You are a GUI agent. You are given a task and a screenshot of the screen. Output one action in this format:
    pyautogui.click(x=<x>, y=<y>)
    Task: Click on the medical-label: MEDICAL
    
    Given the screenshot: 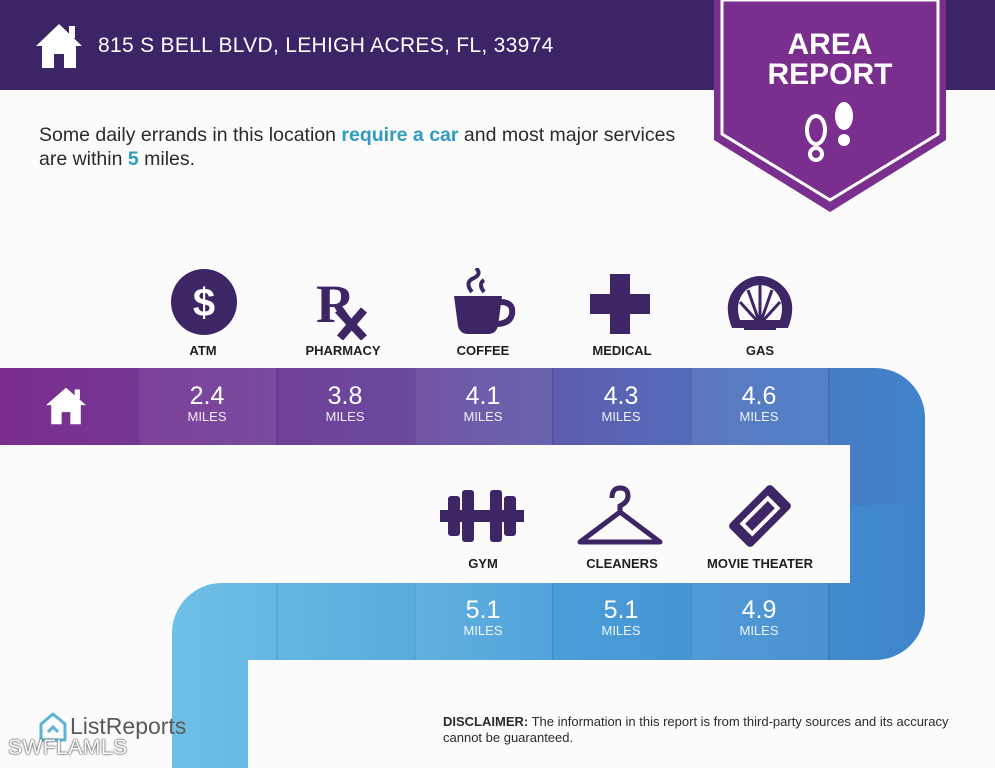 What is the action you would take?
    pyautogui.click(x=622, y=350)
    